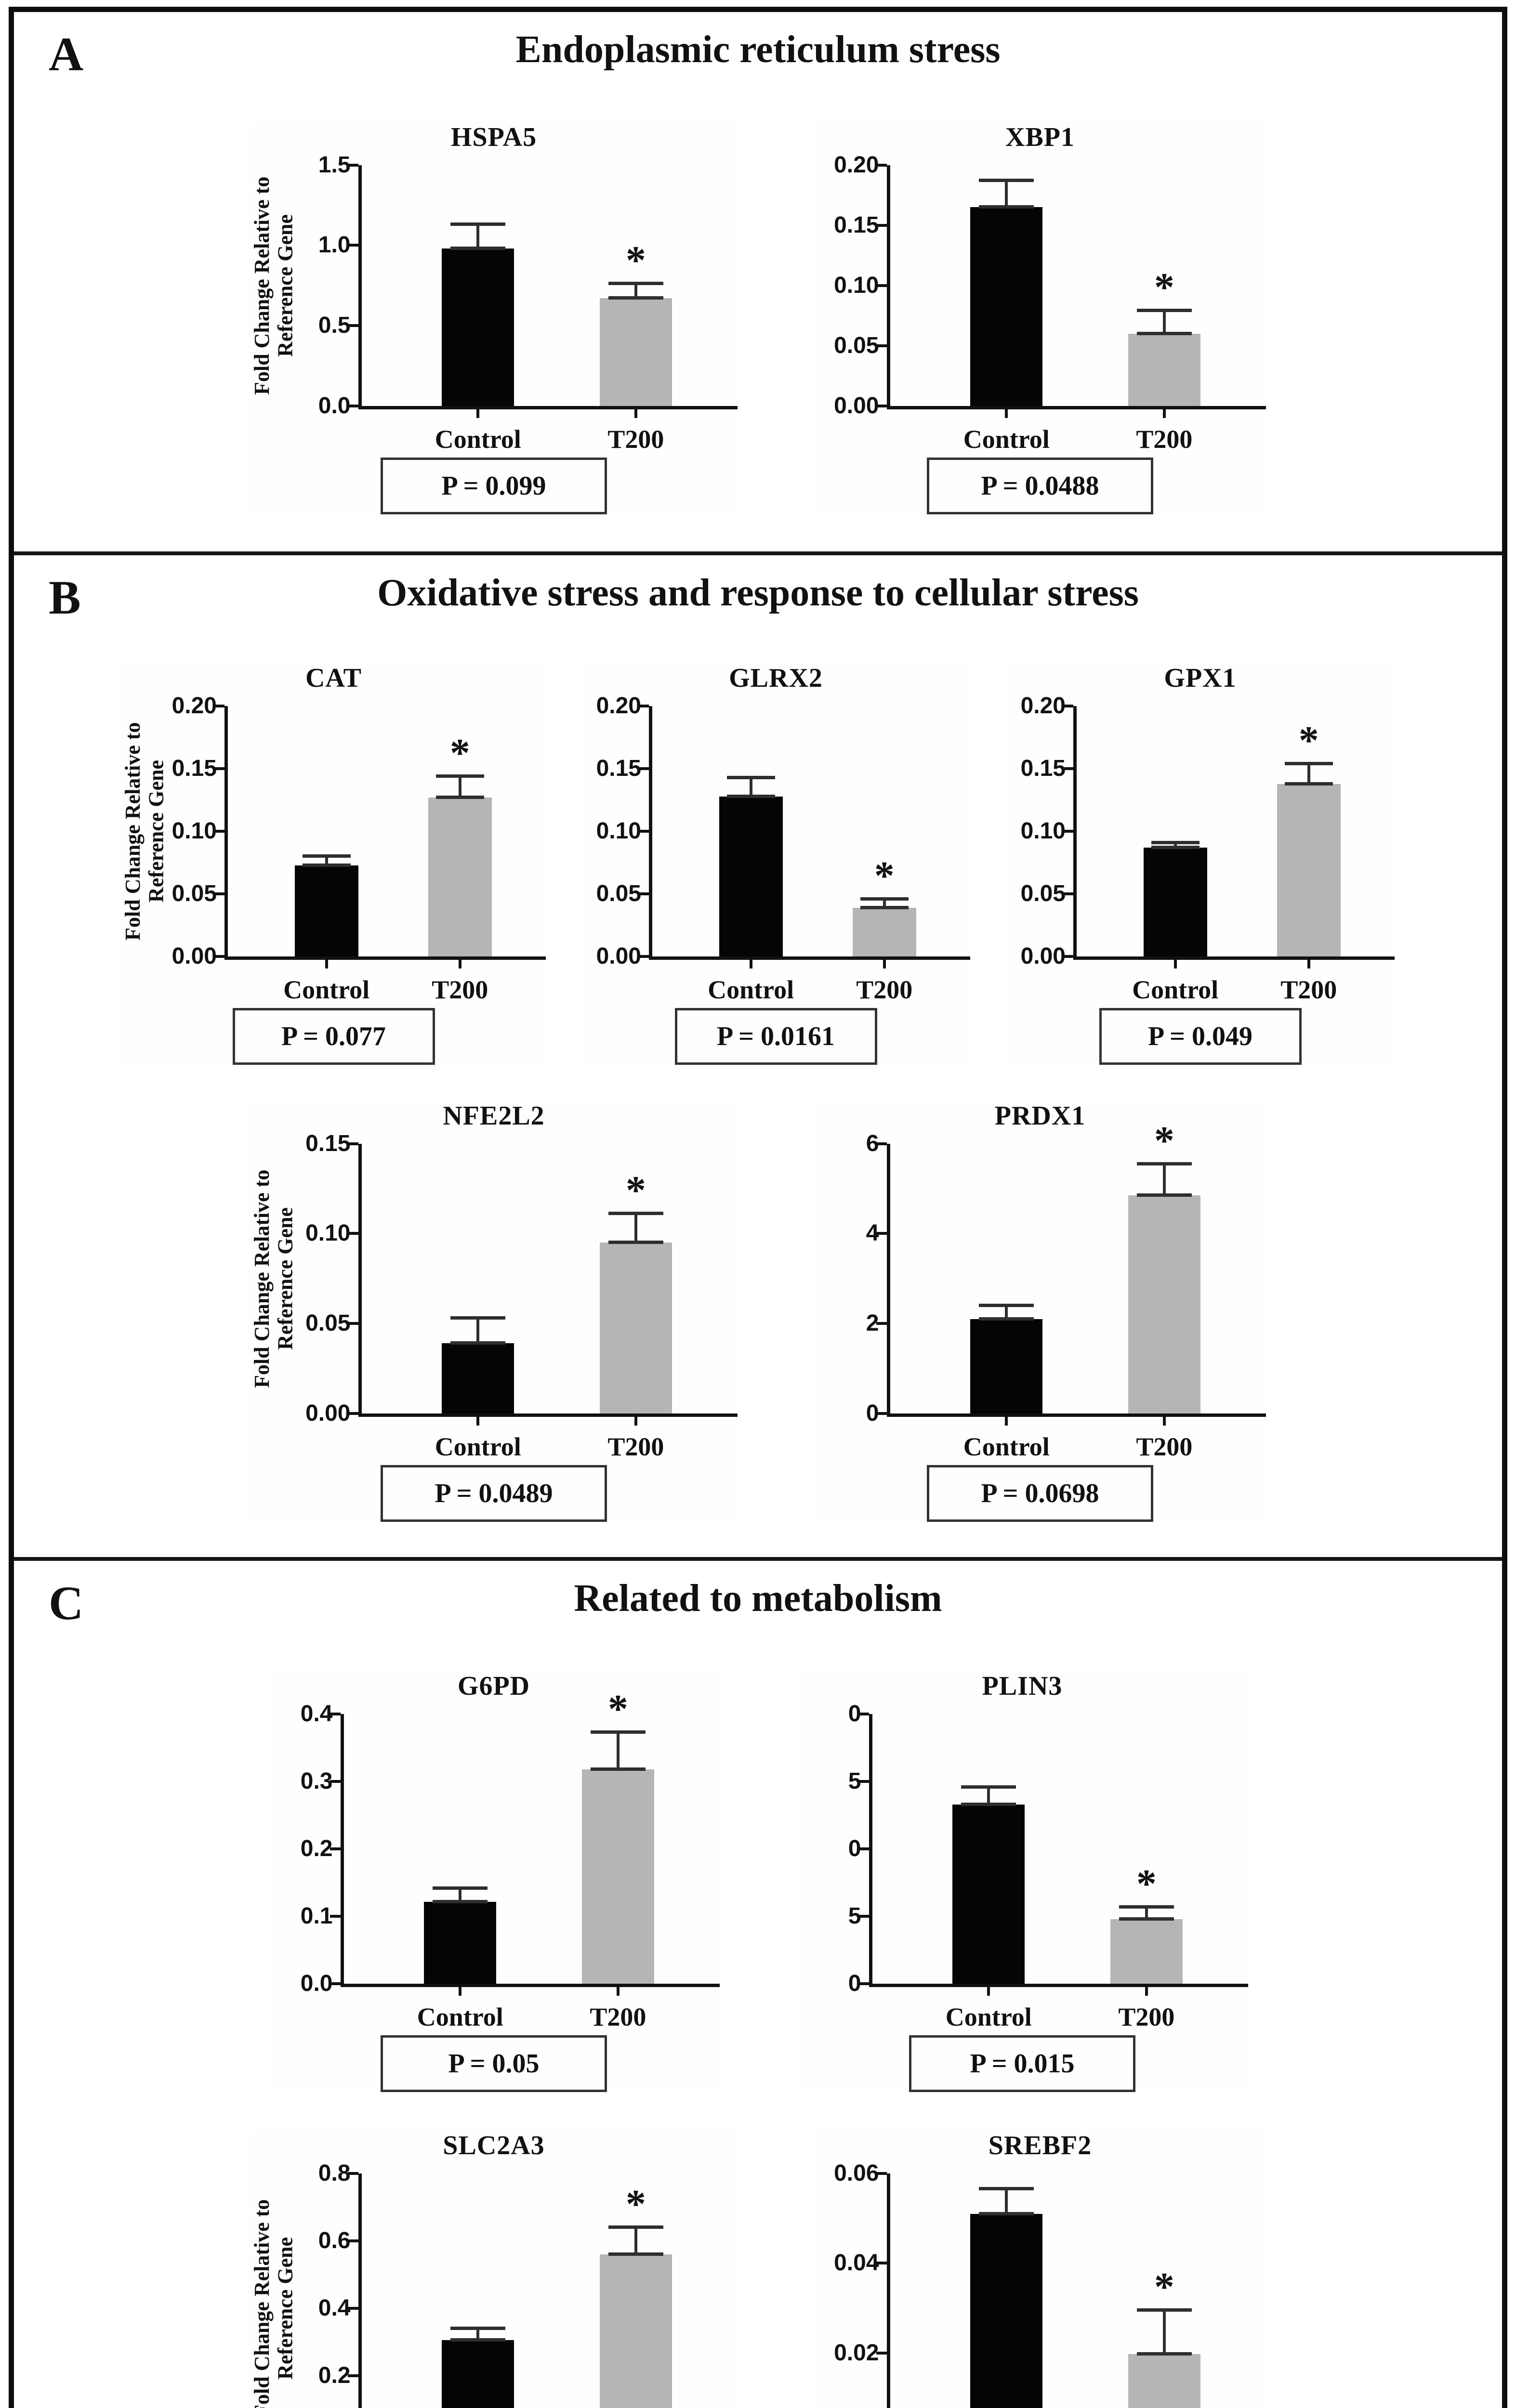 This screenshot has height=2408, width=1516. I want to click on plot-zone-gpx1: 0.20 0.15 0.10 0.05 0.00 Control * T200, so click(1200, 849).